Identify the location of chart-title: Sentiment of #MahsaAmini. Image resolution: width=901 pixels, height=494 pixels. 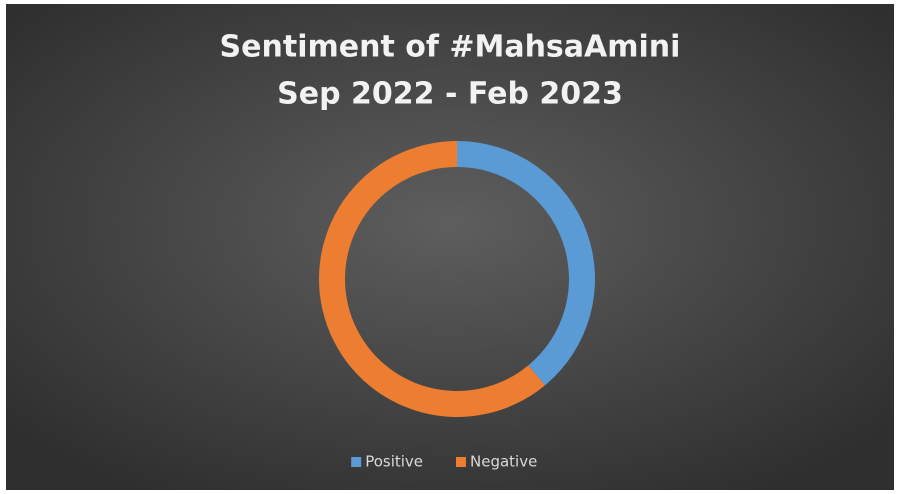
(450, 47).